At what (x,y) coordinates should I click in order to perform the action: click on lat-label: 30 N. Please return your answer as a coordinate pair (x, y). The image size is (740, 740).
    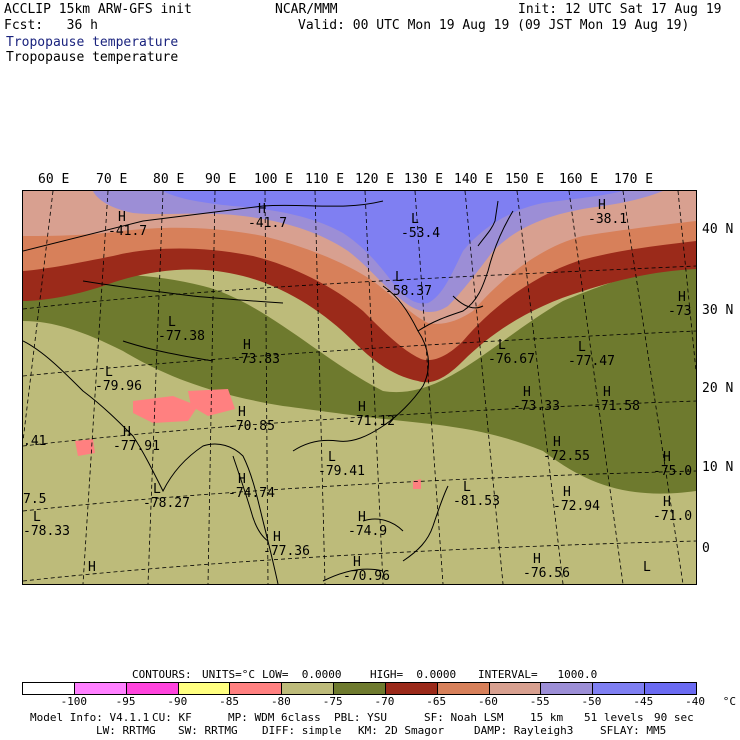
    Looking at the image, I should click on (718, 310).